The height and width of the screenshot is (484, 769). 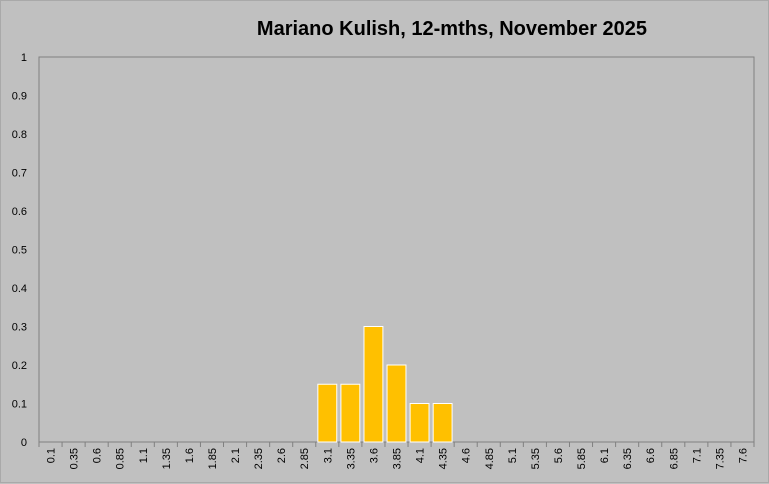 I want to click on x-tick-label: 7.35, so click(x=720, y=458).